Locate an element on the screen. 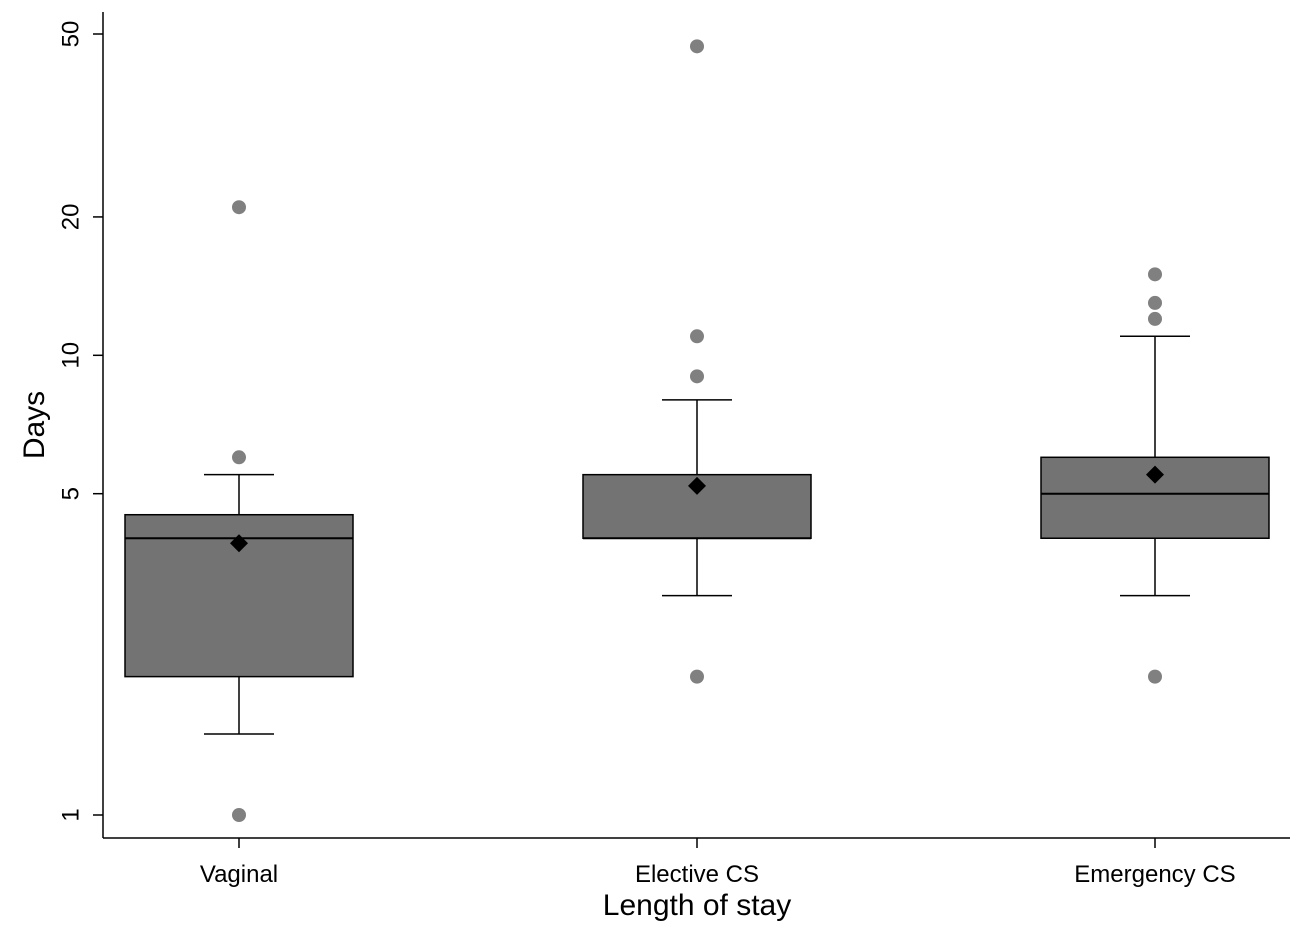 This screenshot has width=1295, height=925. y-tick-label: 10 is located at coordinates (70, 355).